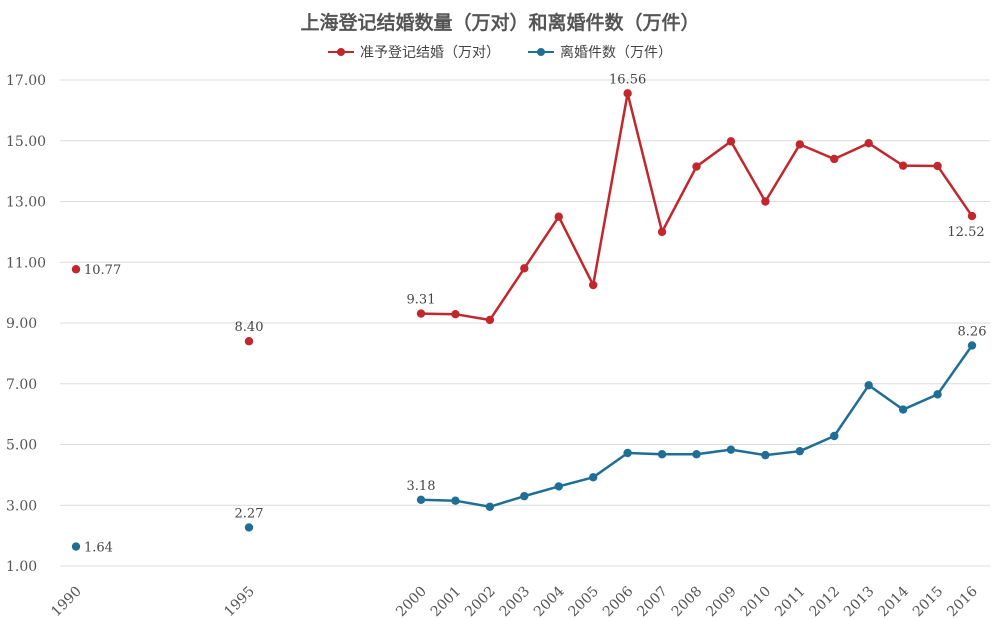  What do you see at coordinates (21, 446) in the screenshot?
I see `y-tick-label: 5.00` at bounding box center [21, 446].